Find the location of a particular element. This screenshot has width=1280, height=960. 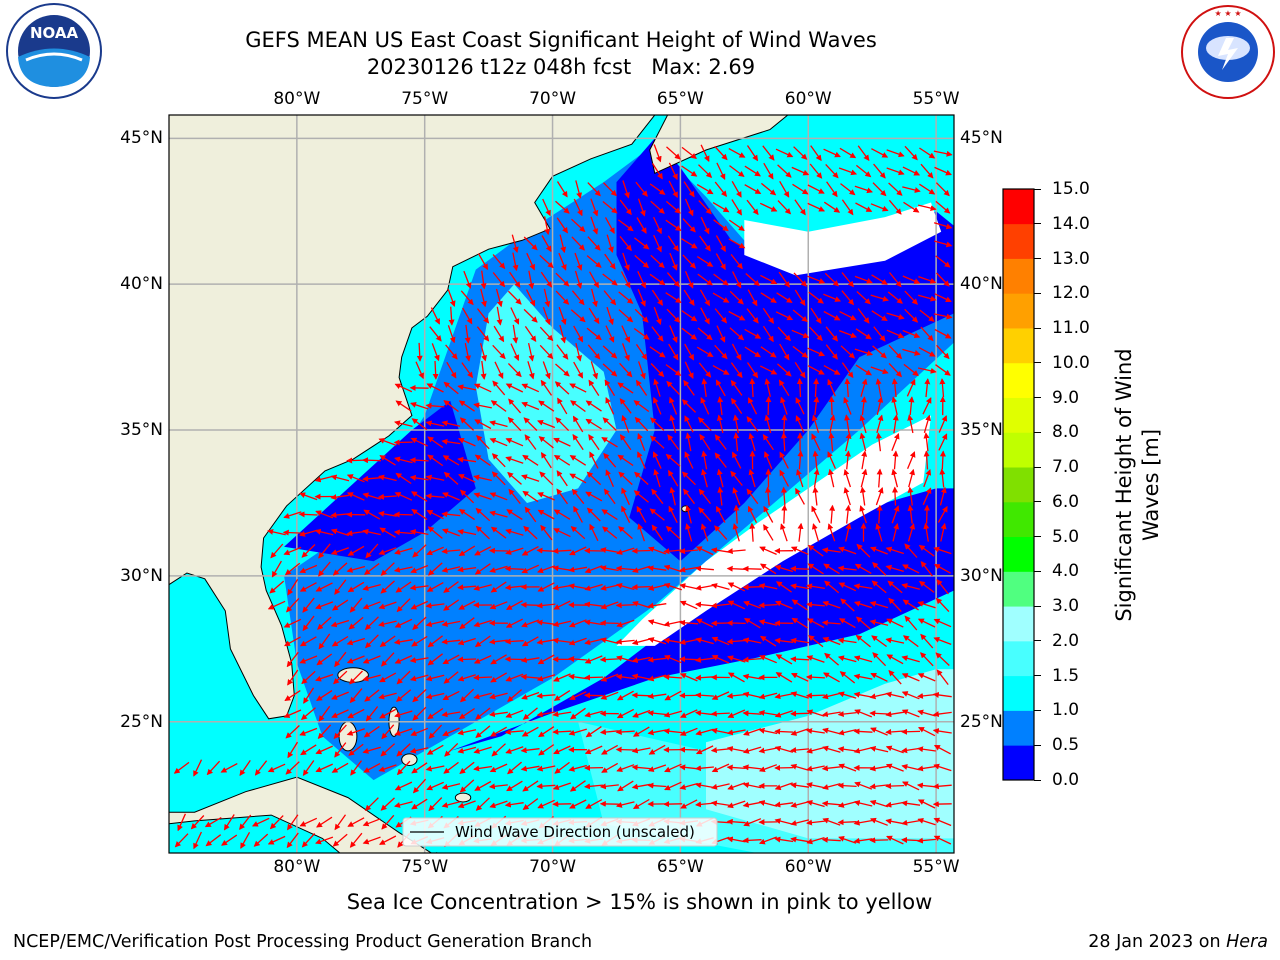

lat-tick-label: 30°N is located at coordinates (981, 575).